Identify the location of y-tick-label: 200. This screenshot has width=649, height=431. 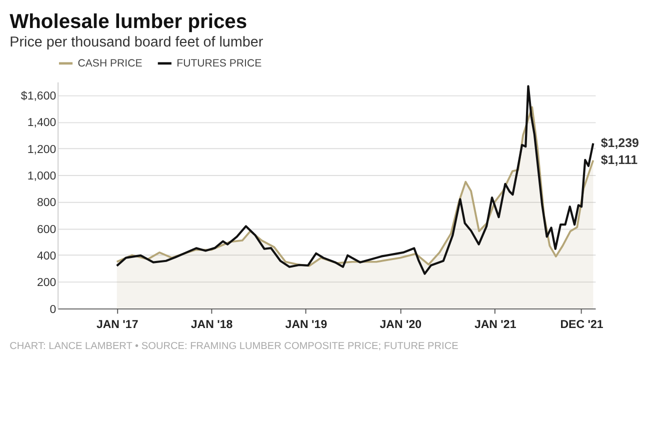
(46, 283).